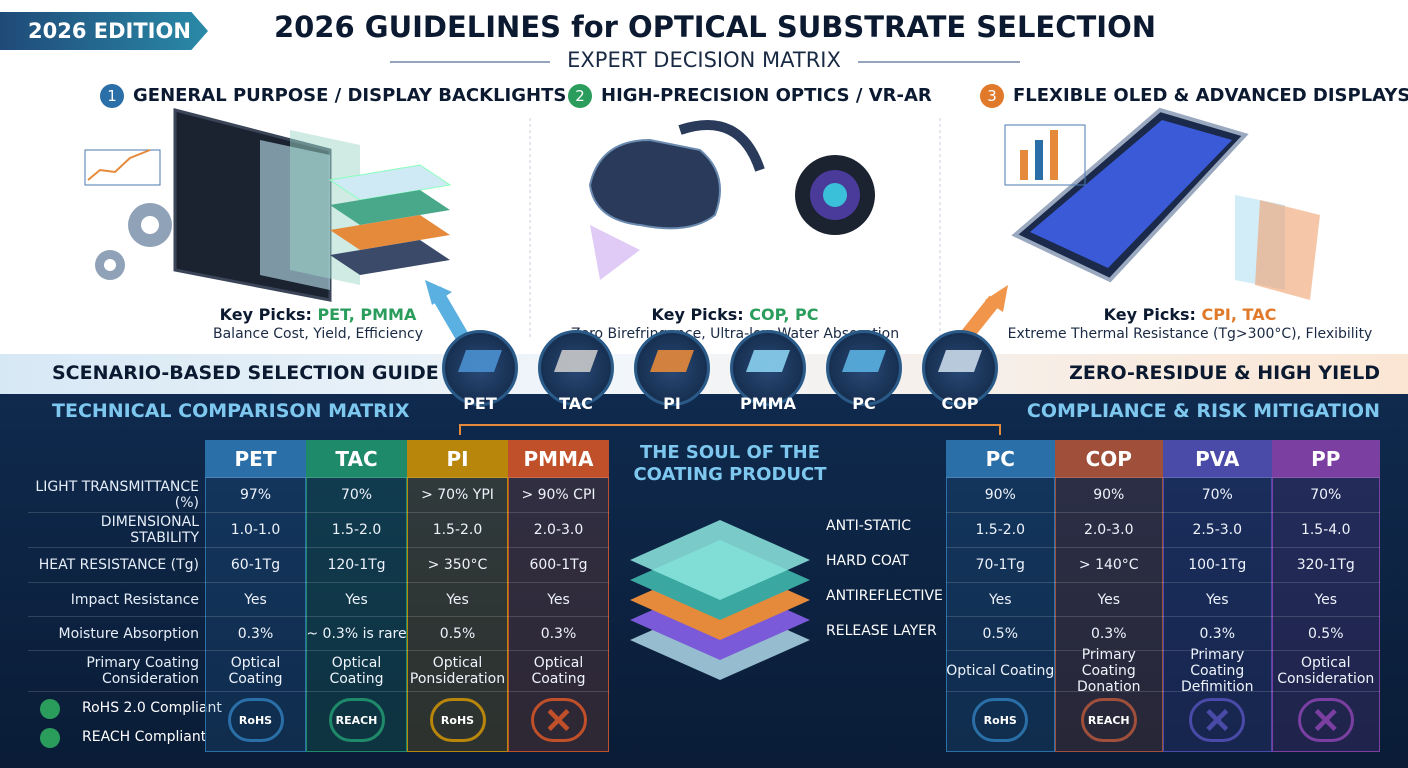  Describe the element at coordinates (558, 495) in the screenshot. I see `table-cell: > 90% CPI` at that location.